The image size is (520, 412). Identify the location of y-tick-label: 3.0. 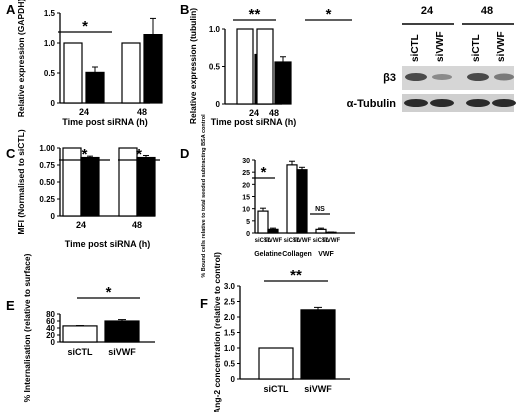
(230, 286).